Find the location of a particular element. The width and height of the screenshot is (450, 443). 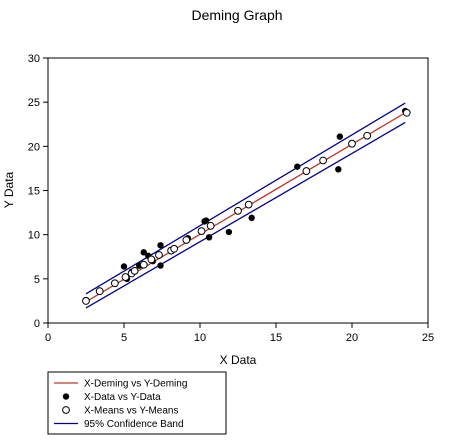

legend-label: 95% Confidence Band is located at coordinates (134, 424).